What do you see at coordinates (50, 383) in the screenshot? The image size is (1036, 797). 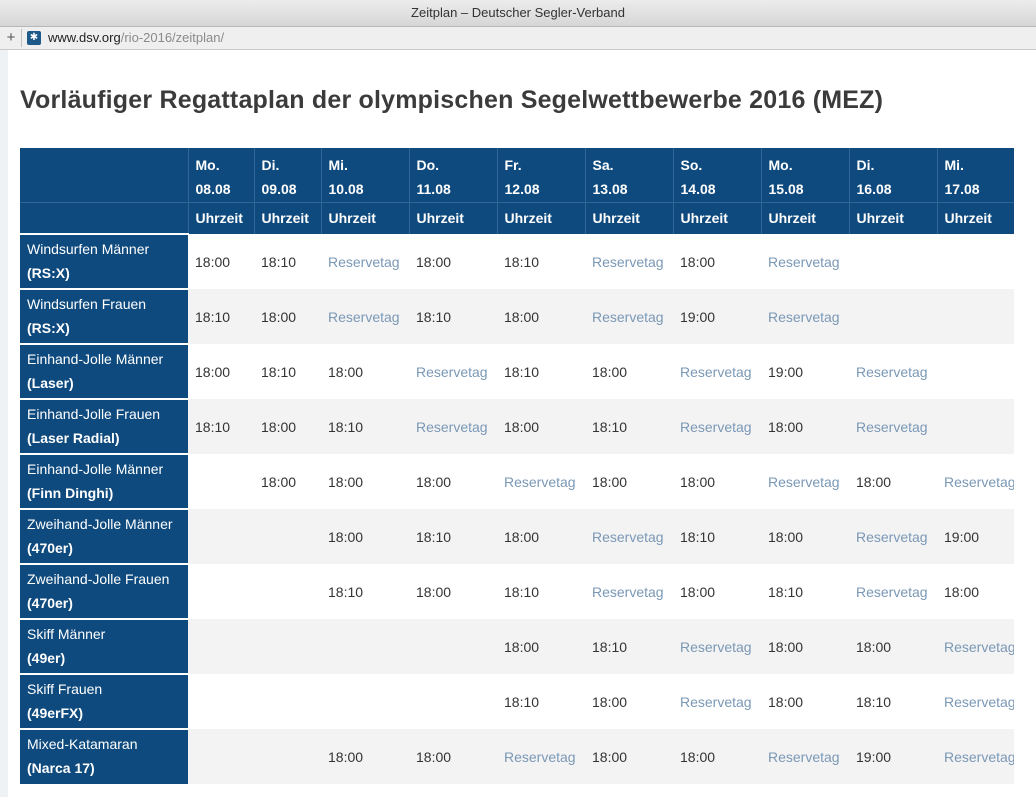 I see `boat-class: (Laser)` at bounding box center [50, 383].